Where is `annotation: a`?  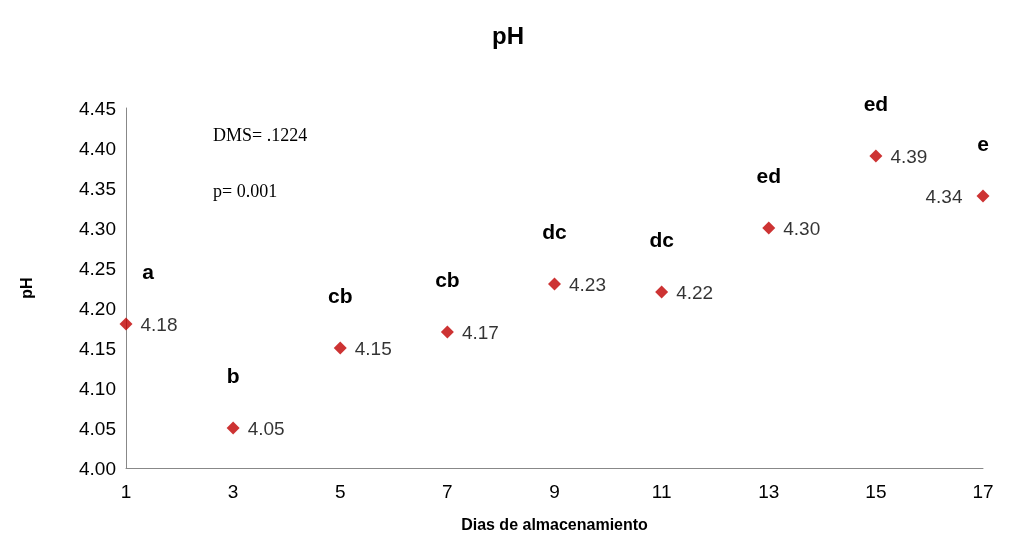 annotation: a is located at coordinates (148, 271).